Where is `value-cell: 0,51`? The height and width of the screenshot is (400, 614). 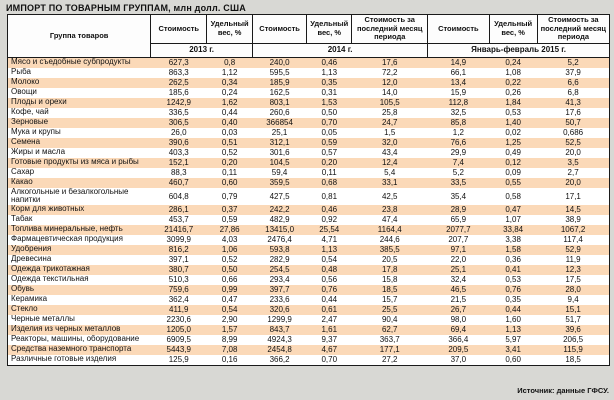 value-cell: 0,51 is located at coordinates (229, 142).